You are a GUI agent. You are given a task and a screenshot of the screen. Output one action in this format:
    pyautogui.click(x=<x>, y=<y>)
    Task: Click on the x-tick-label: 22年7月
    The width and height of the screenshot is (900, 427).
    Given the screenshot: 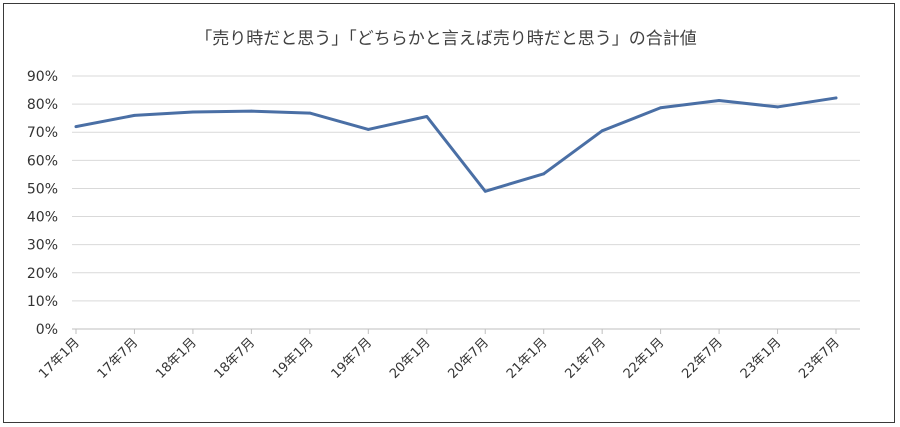 What is the action you would take?
    pyautogui.click(x=702, y=358)
    